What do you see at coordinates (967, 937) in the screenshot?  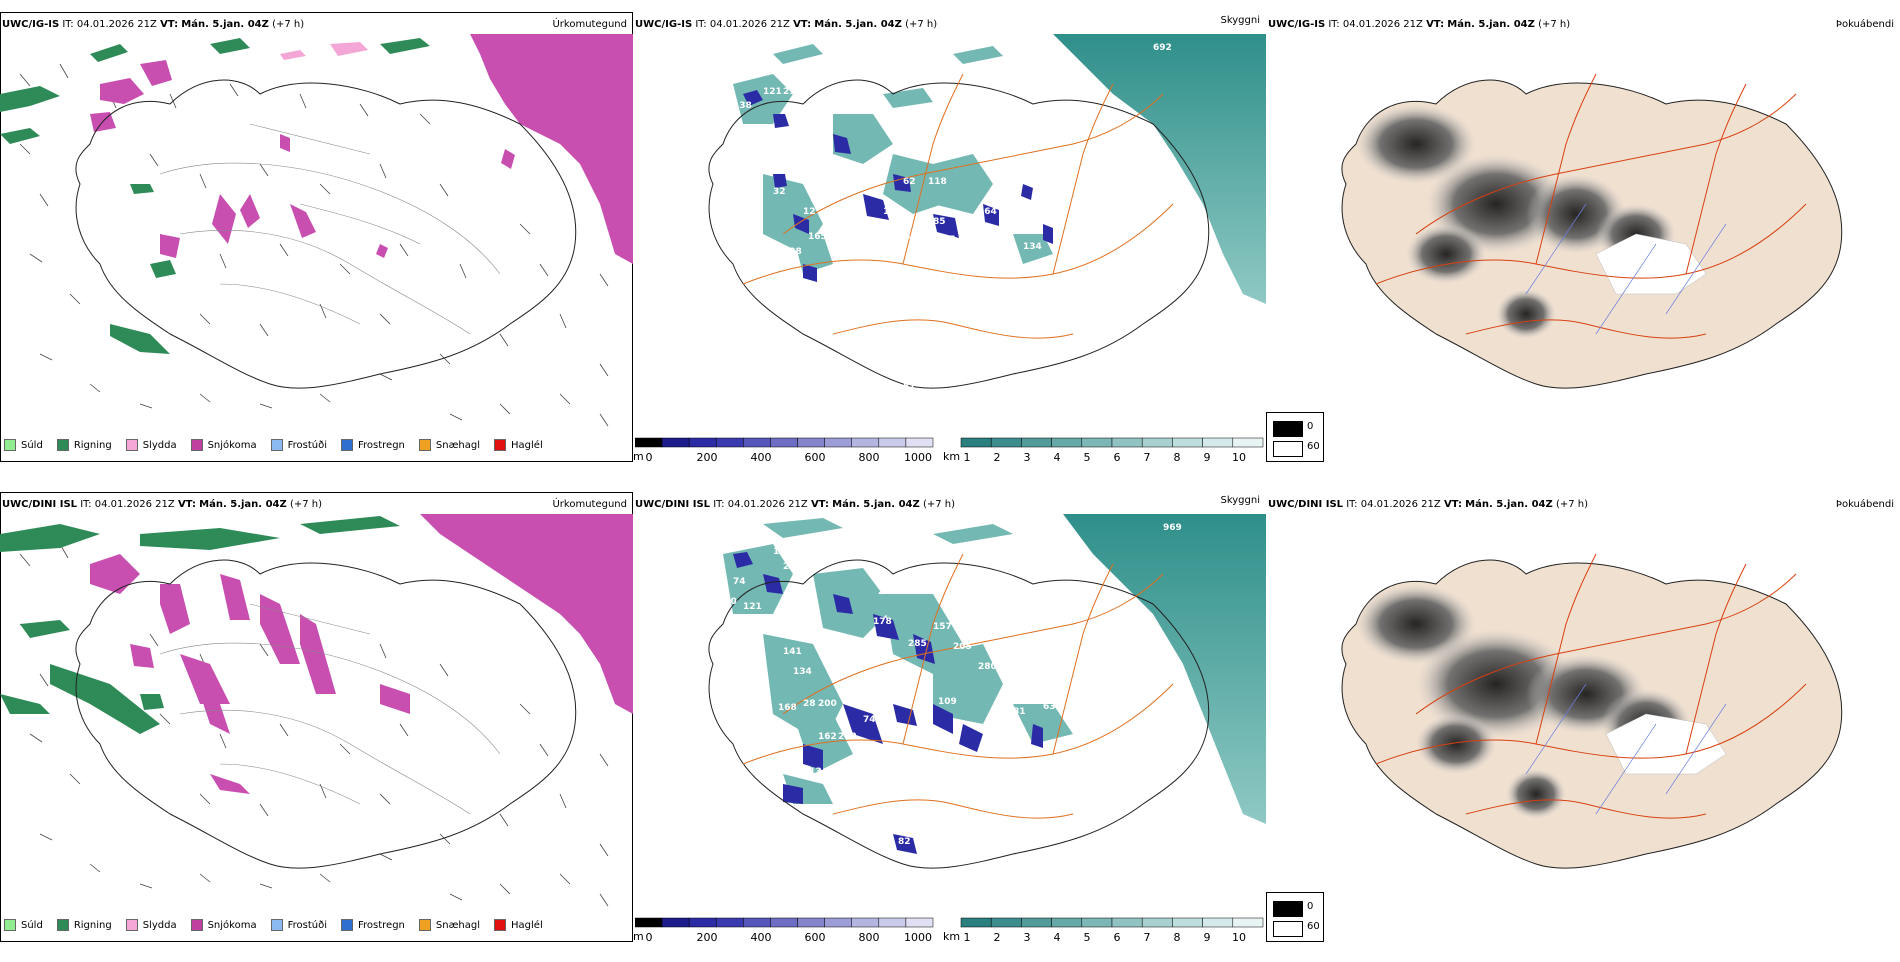 I see `tick-label: 1` at bounding box center [967, 937].